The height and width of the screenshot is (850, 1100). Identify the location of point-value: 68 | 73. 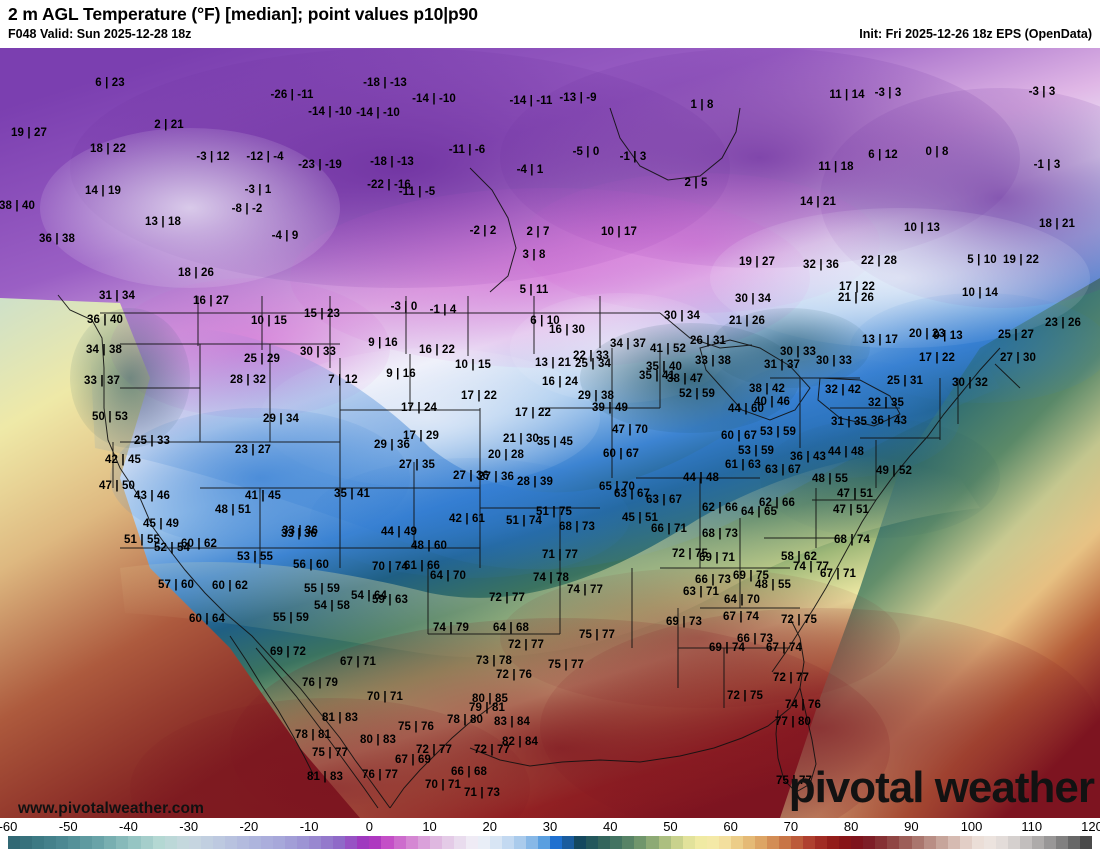
(577, 527).